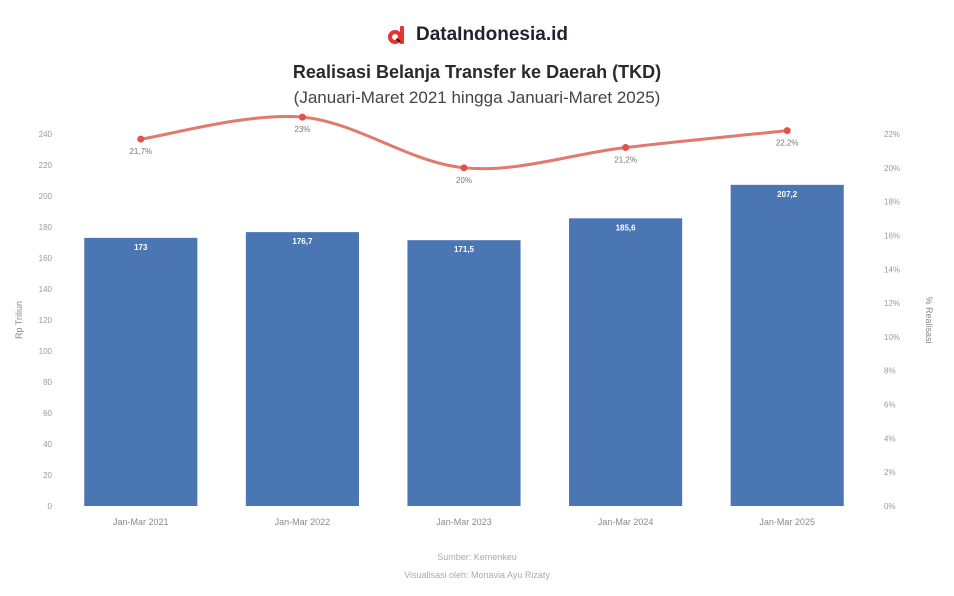 This screenshot has height=596, width=954. Describe the element at coordinates (892, 303) in the screenshot. I see `y2-tick-label: 12%` at that location.